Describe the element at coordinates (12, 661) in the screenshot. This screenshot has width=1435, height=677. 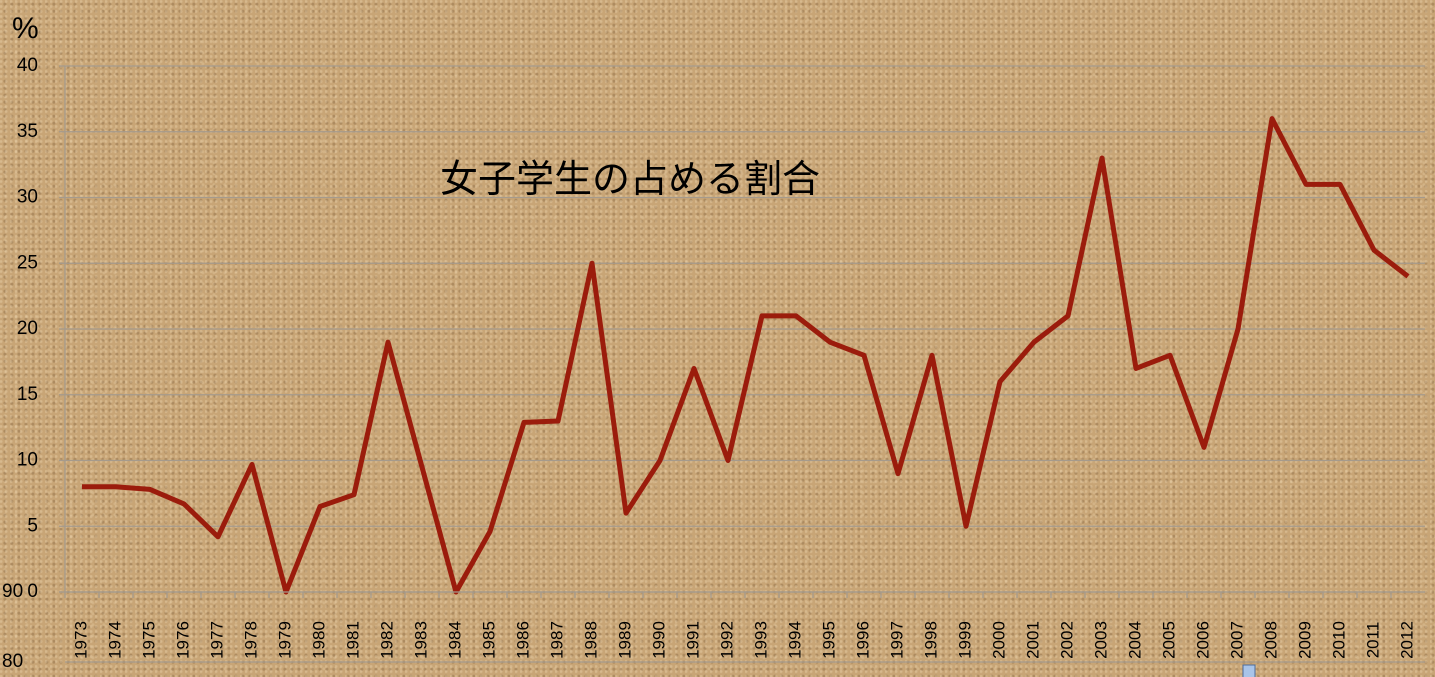
I see `y-tick-label: 80` at that location.